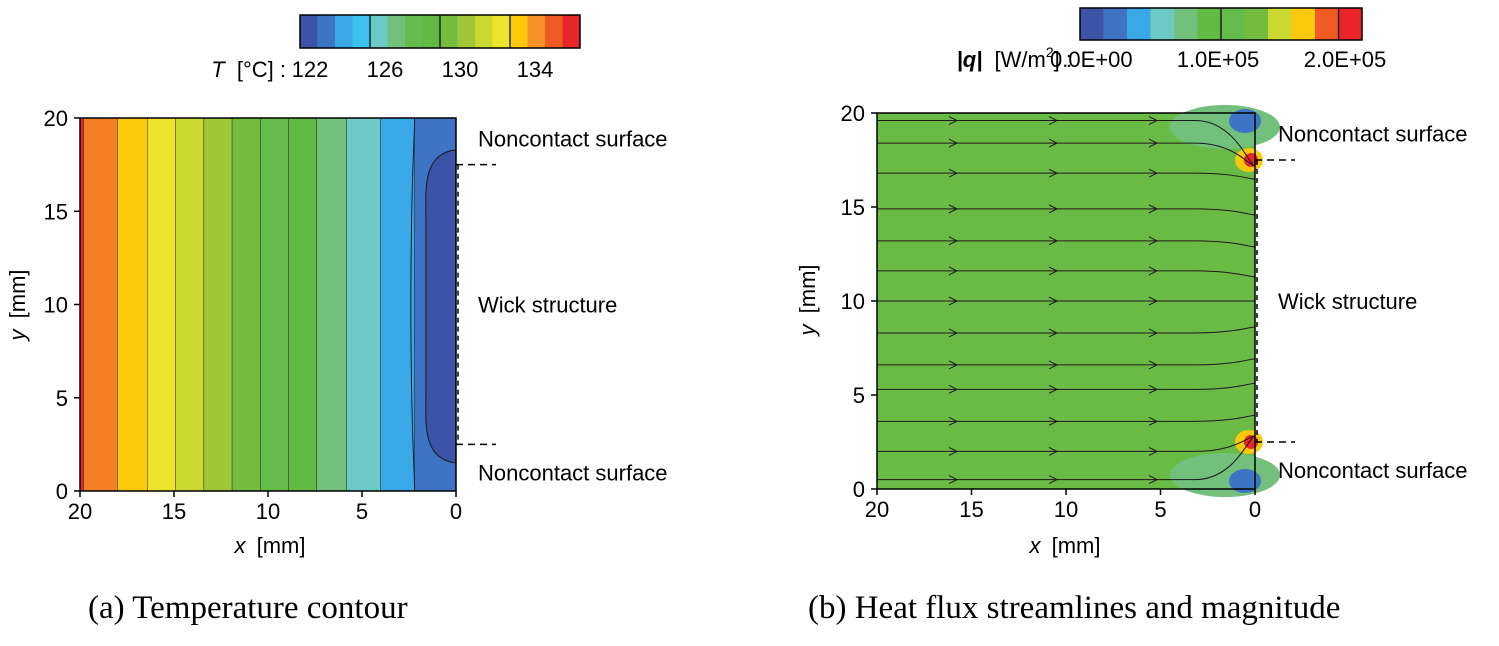 The image size is (1499, 646). Describe the element at coordinates (1014, 58) in the screenshot. I see `heat-flux-colorbar-label: |q| [W/m2] :` at that location.